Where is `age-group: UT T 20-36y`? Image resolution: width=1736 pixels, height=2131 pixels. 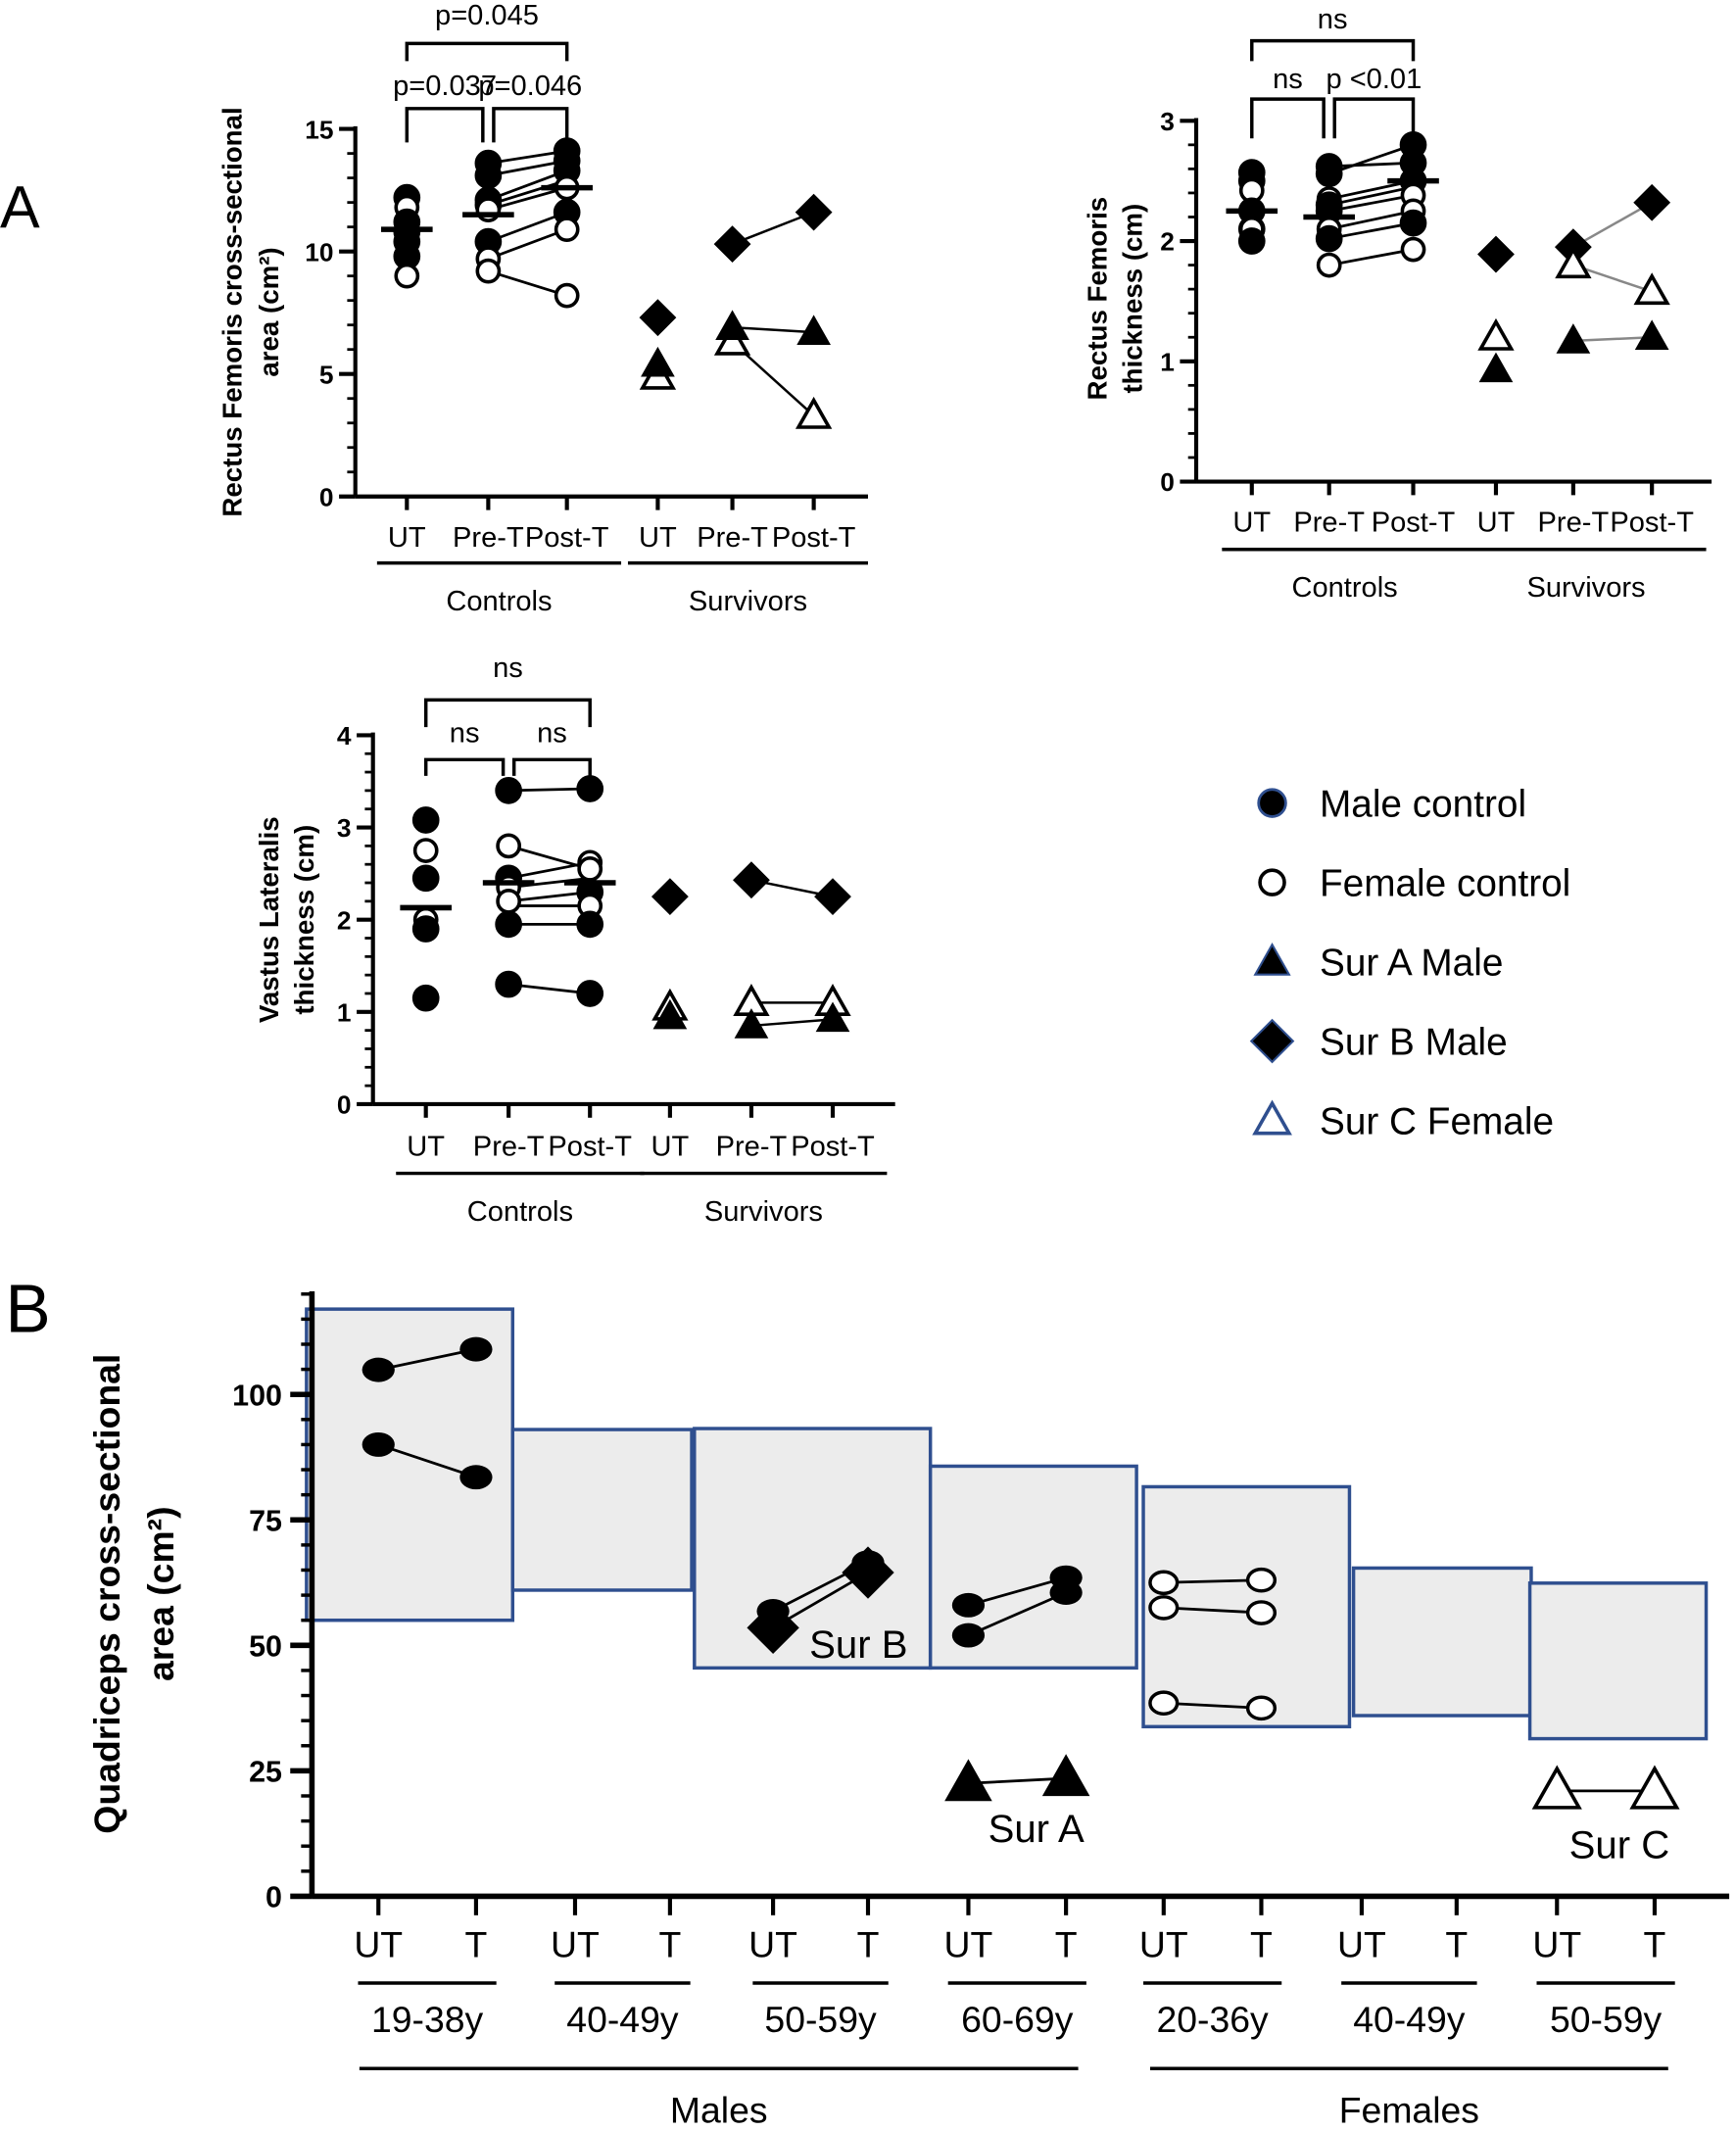 age-group: UT T 20-36y is located at coordinates (1210, 1803).